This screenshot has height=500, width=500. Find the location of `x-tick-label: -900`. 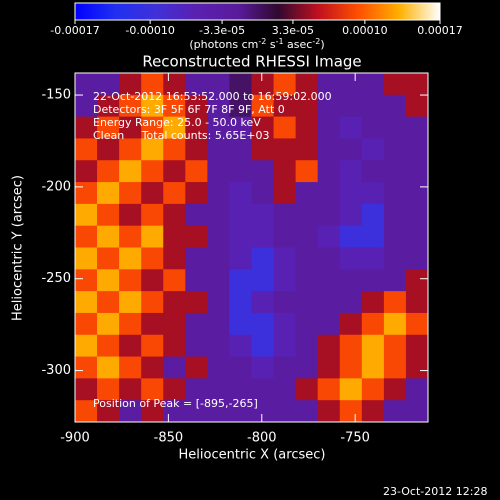

x-tick-label: -900 is located at coordinates (75, 438).